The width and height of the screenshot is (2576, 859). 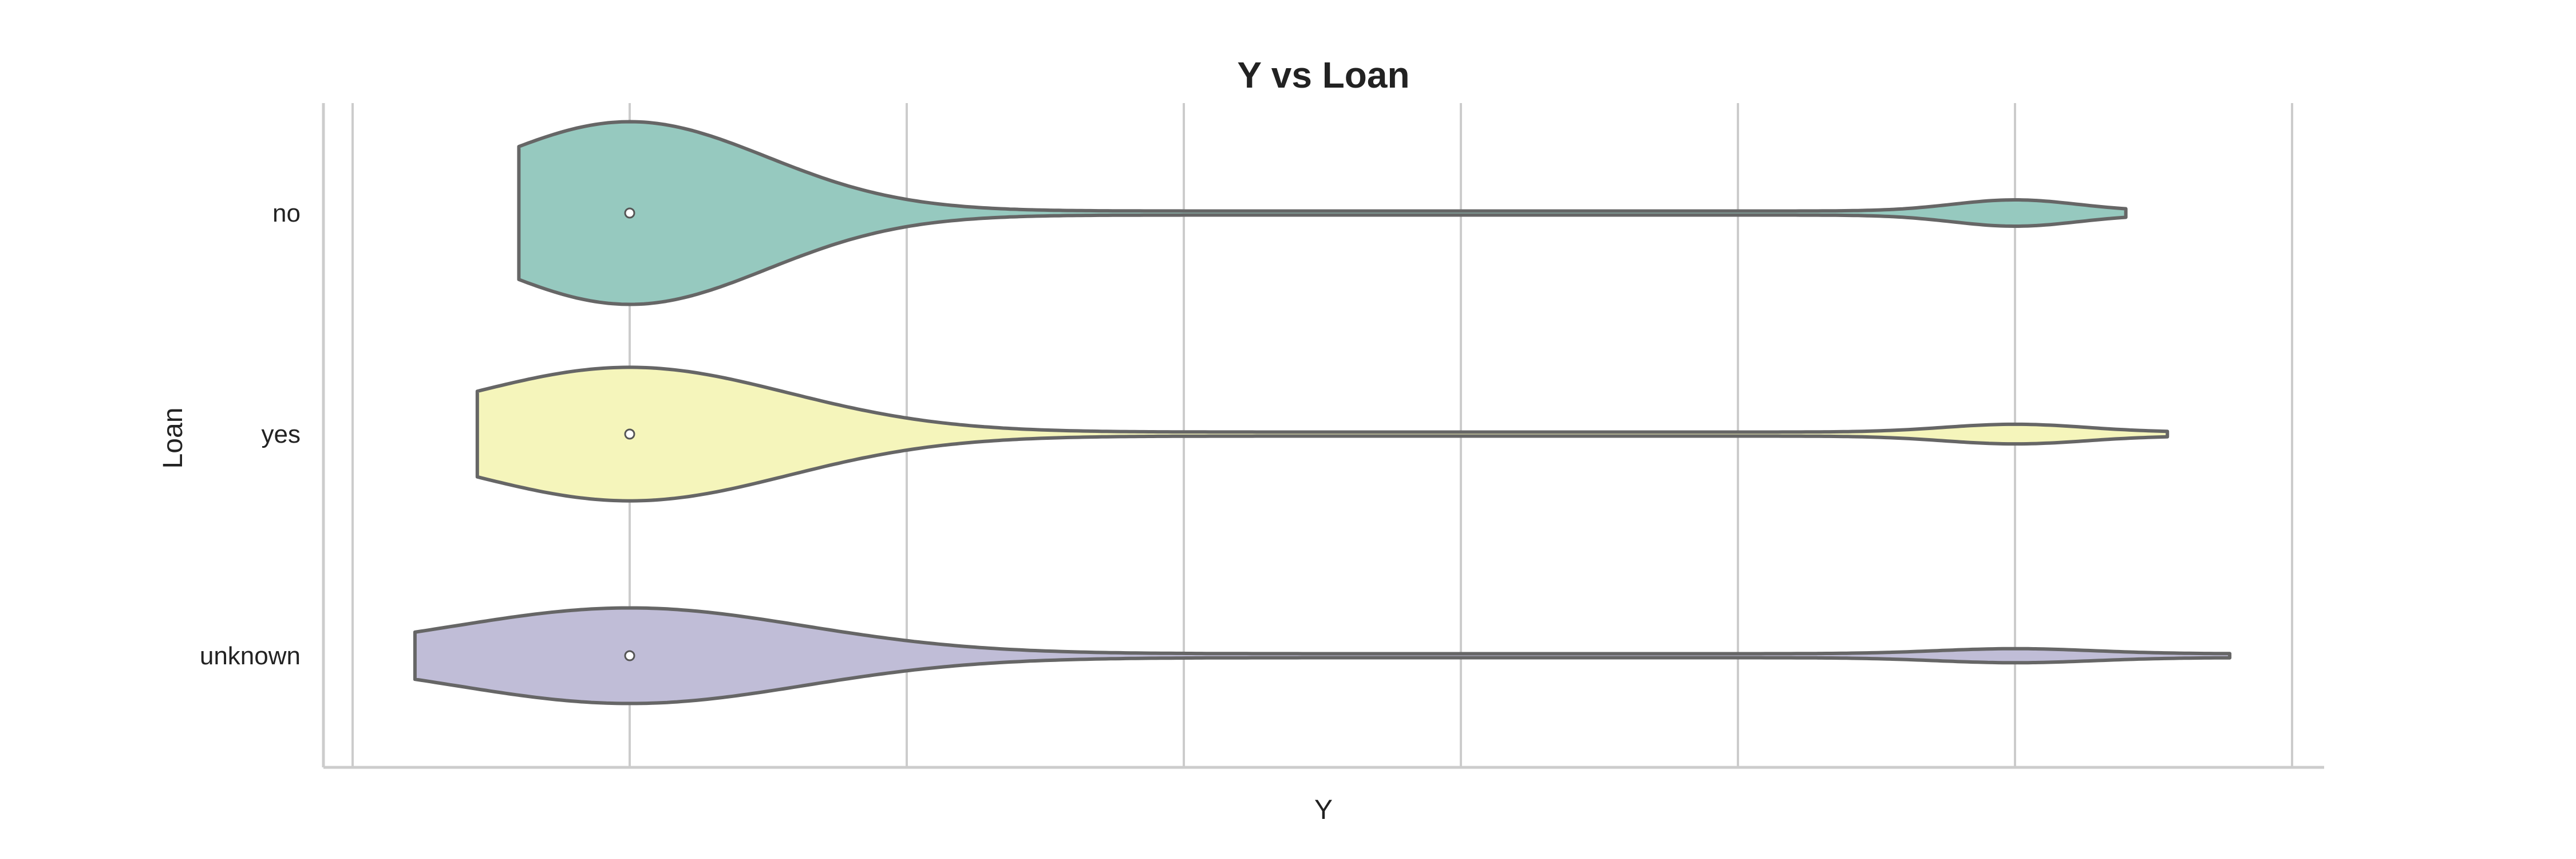 What do you see at coordinates (1323, 810) in the screenshot?
I see `x-axis-label: Y` at bounding box center [1323, 810].